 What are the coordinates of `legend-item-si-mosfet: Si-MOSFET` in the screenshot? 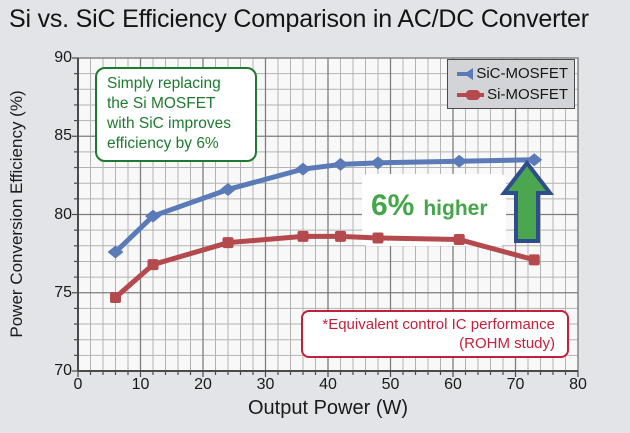 It's located at (511, 94).